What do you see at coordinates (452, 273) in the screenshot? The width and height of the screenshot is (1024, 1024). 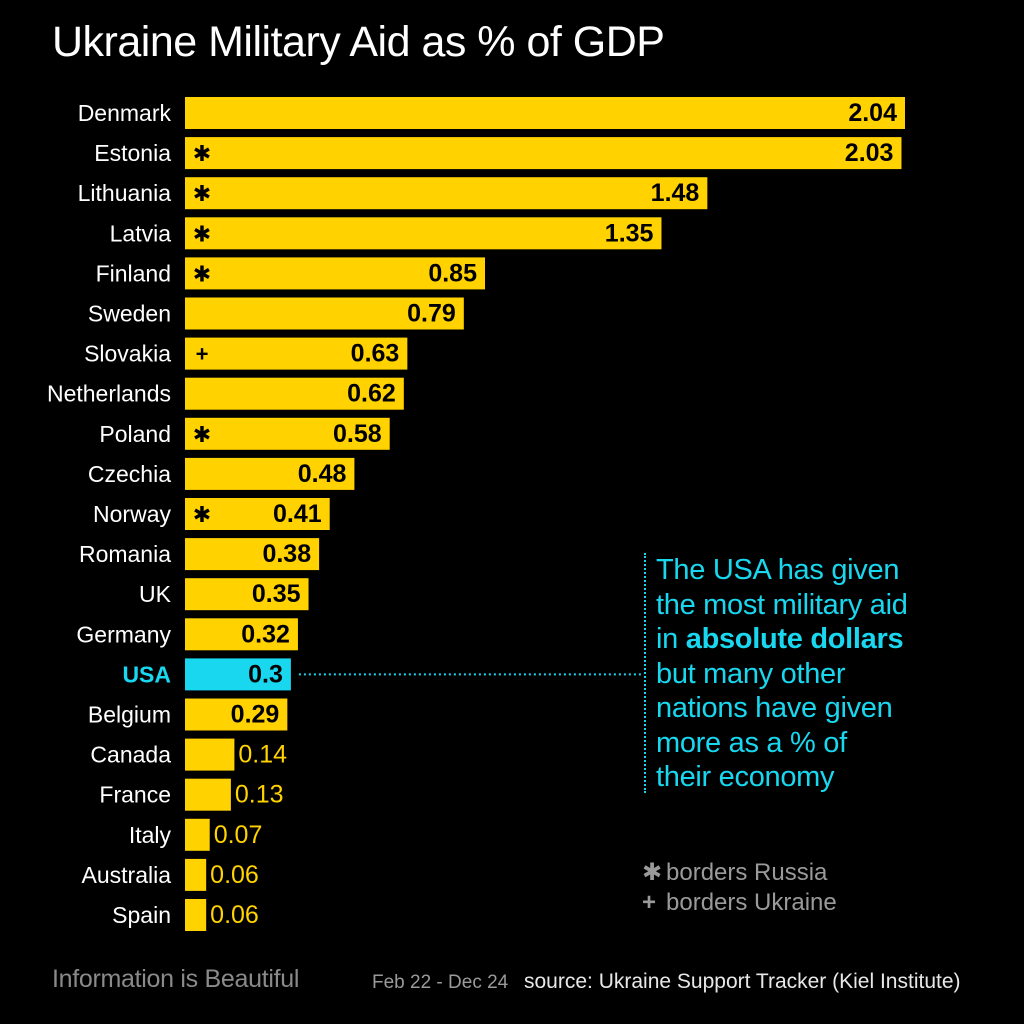 I see `value-label: 0.85` at bounding box center [452, 273].